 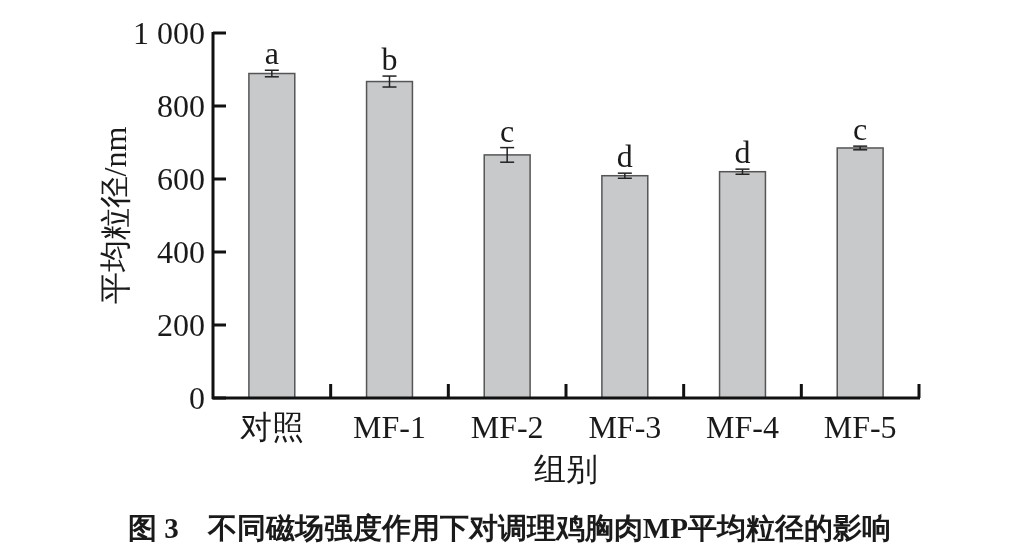 I want to click on x-tick-label: MF-5, so click(x=860, y=427).